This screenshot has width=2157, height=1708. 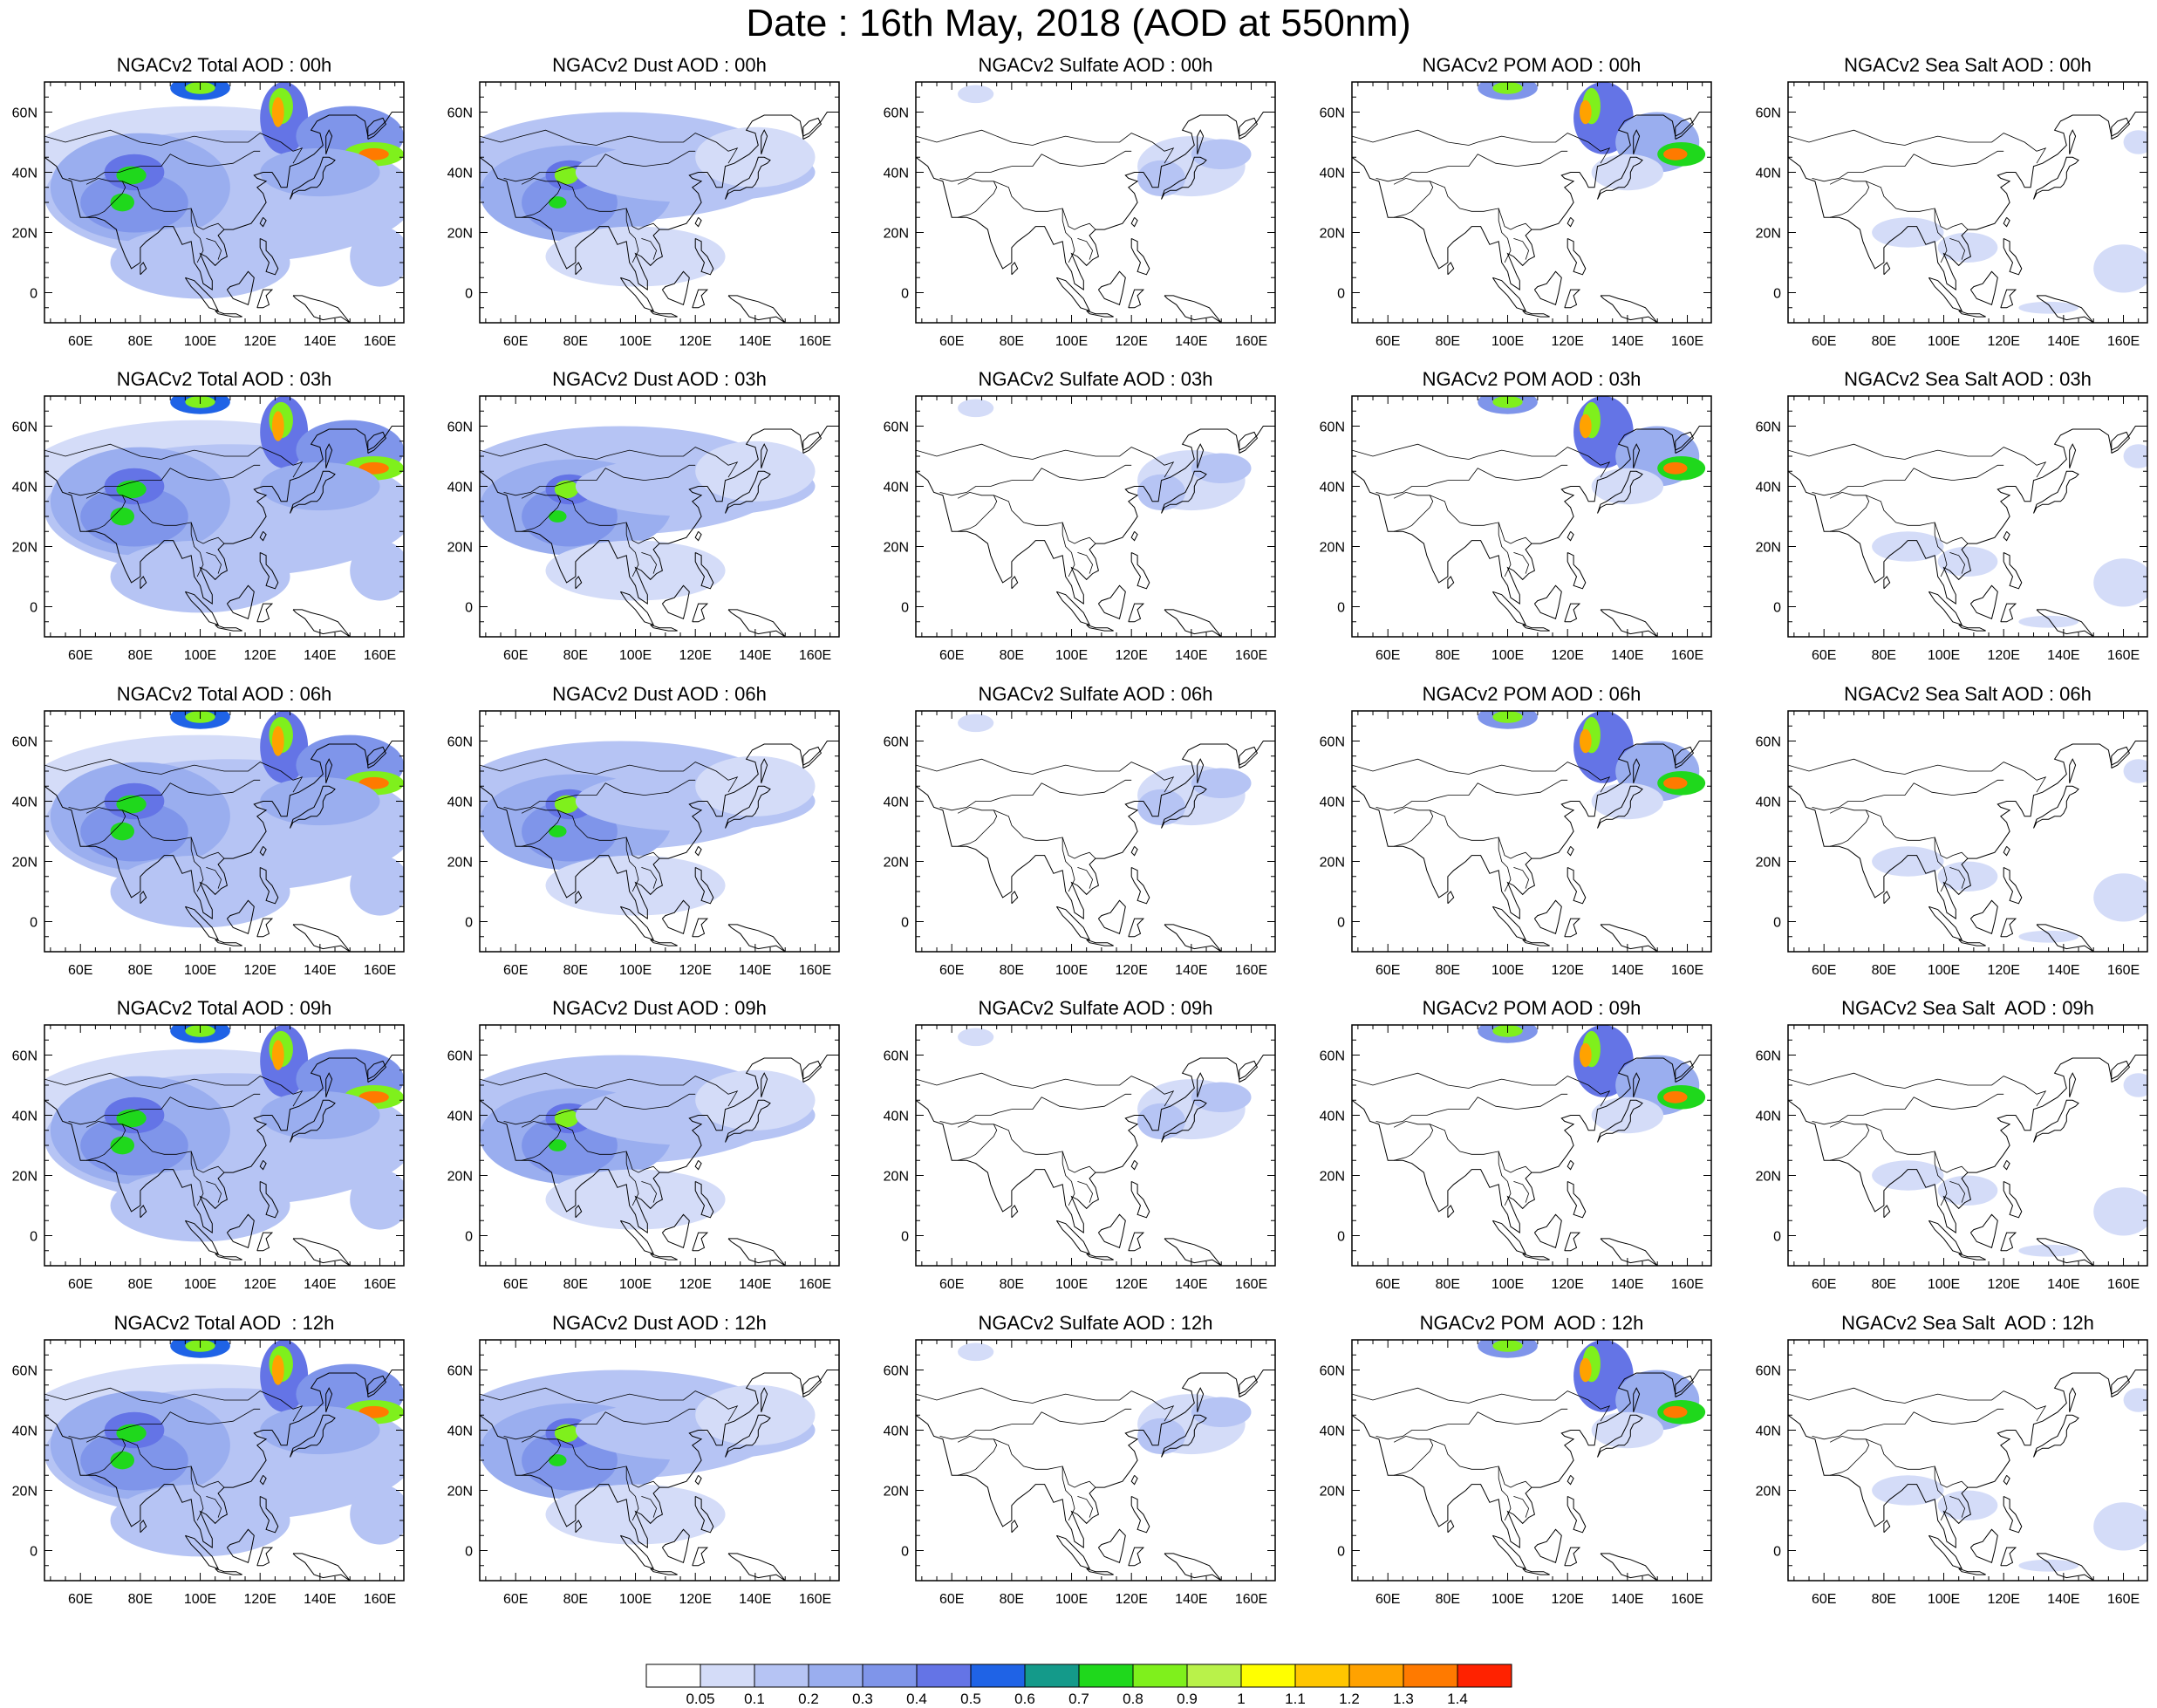 What do you see at coordinates (835, 1676) in the screenshot?
I see `colorbar-swatch` at bounding box center [835, 1676].